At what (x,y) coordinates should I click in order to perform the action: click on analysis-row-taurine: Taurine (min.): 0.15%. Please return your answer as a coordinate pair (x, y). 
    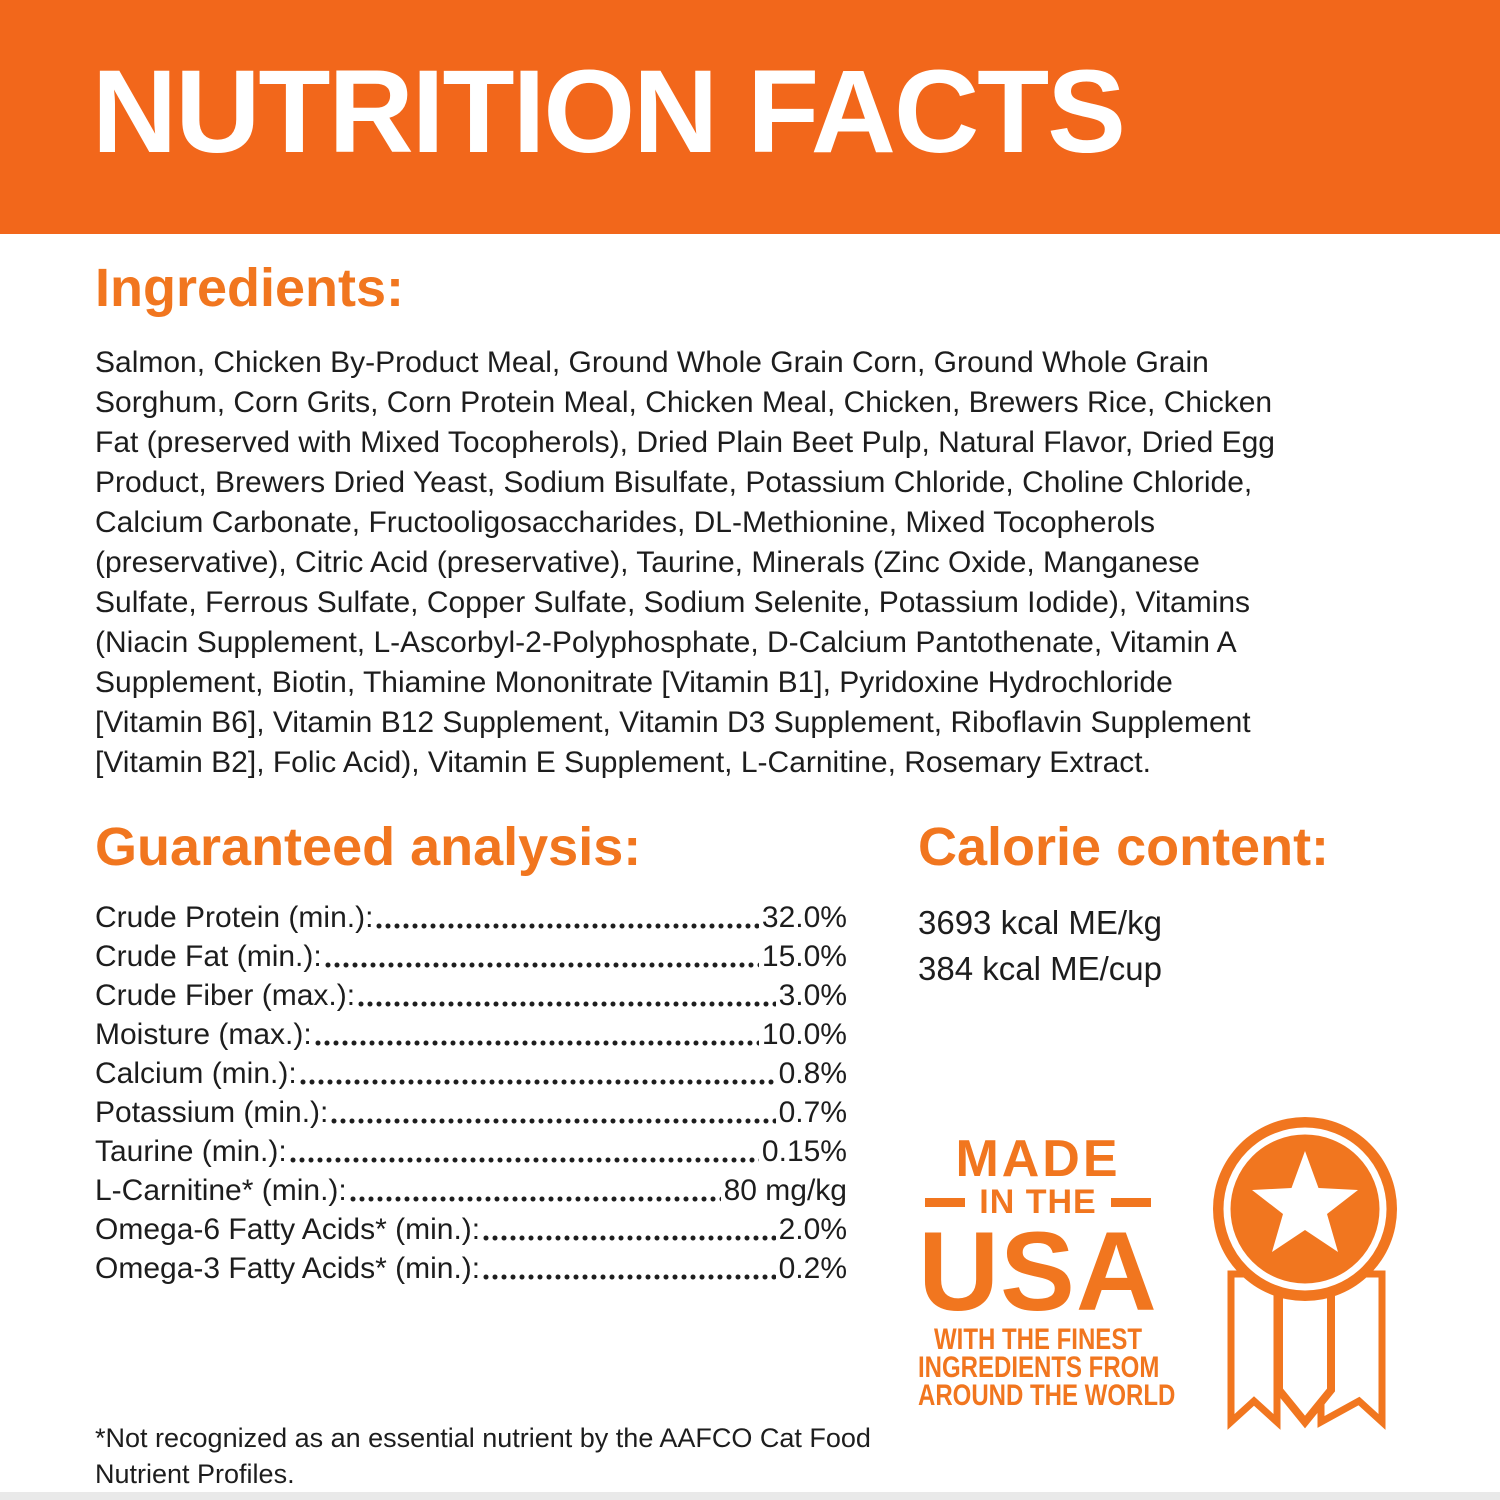
    Looking at the image, I should click on (471, 1151).